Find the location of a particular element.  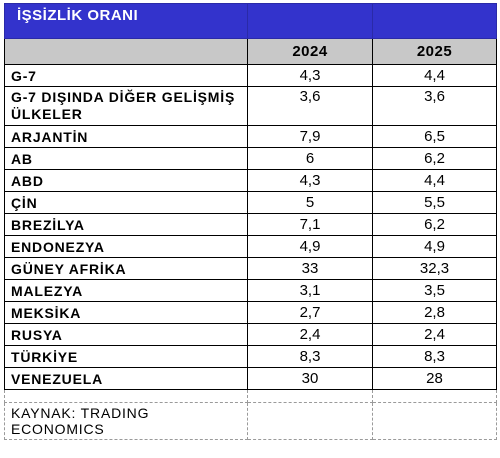

country-name-cell: BREZİLYA is located at coordinates (126, 224).